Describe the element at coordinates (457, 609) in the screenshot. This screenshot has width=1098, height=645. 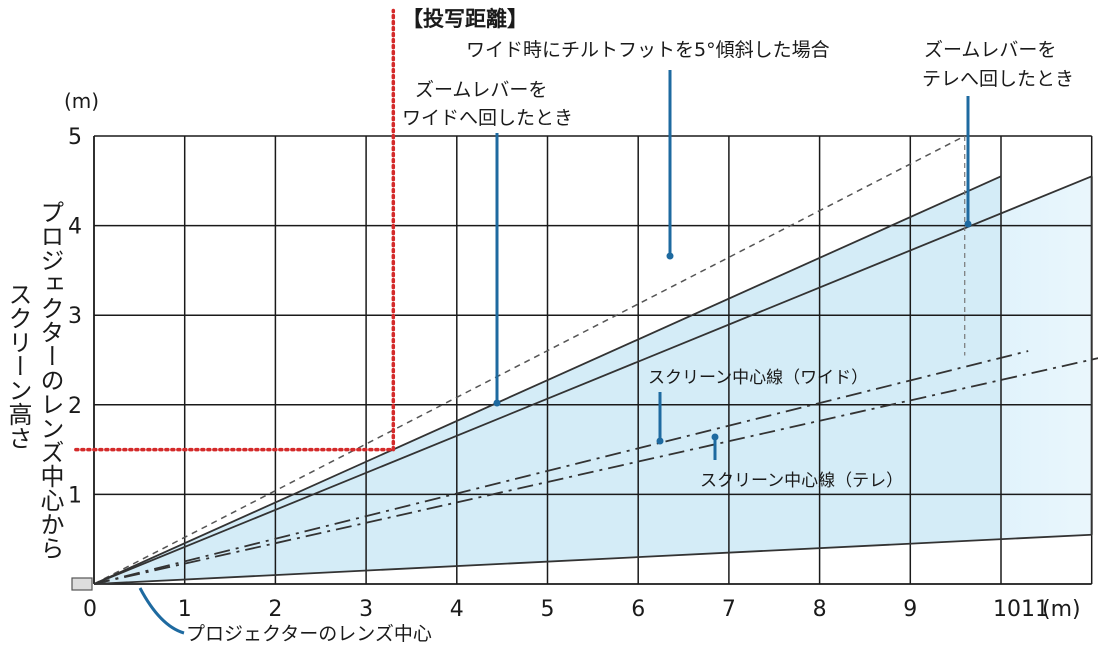
I see `x-tick-label: 4` at that location.